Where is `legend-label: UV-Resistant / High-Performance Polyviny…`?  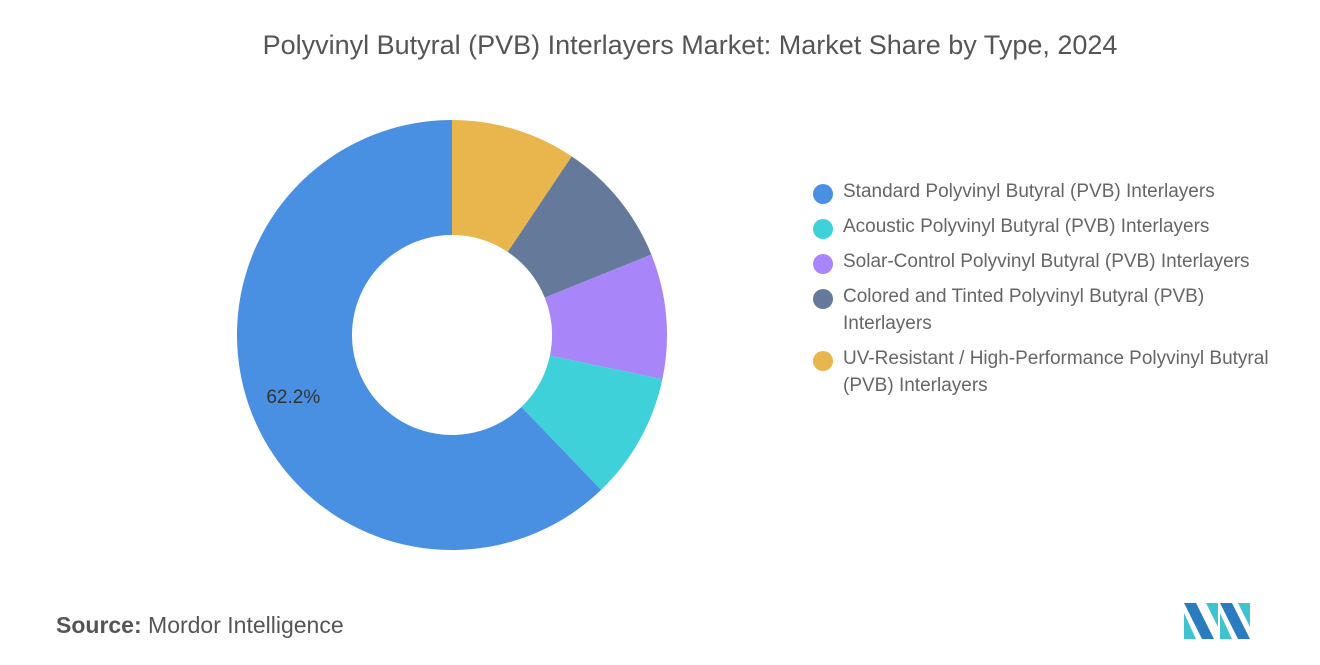 legend-label: UV-Resistant / High-Performance Polyviny… is located at coordinates (1056, 372).